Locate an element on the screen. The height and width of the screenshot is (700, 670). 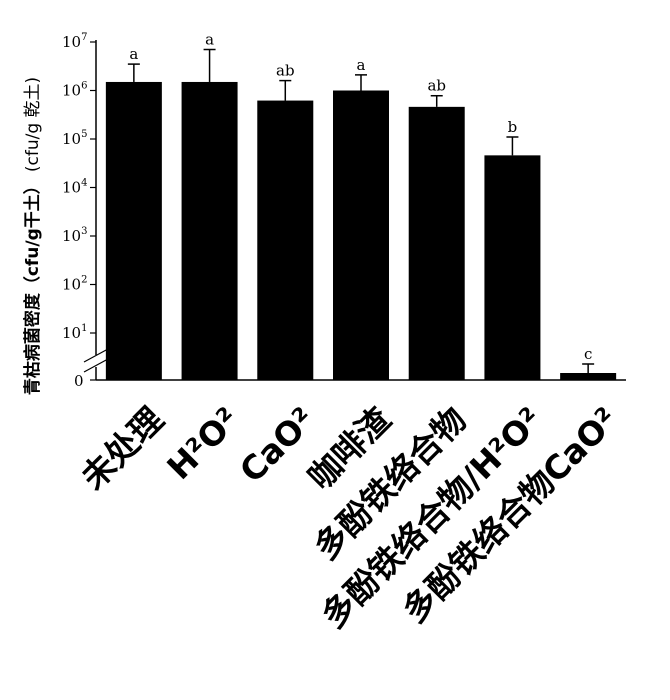
y-tick-exponent: 2 is located at coordinates (84, 280).